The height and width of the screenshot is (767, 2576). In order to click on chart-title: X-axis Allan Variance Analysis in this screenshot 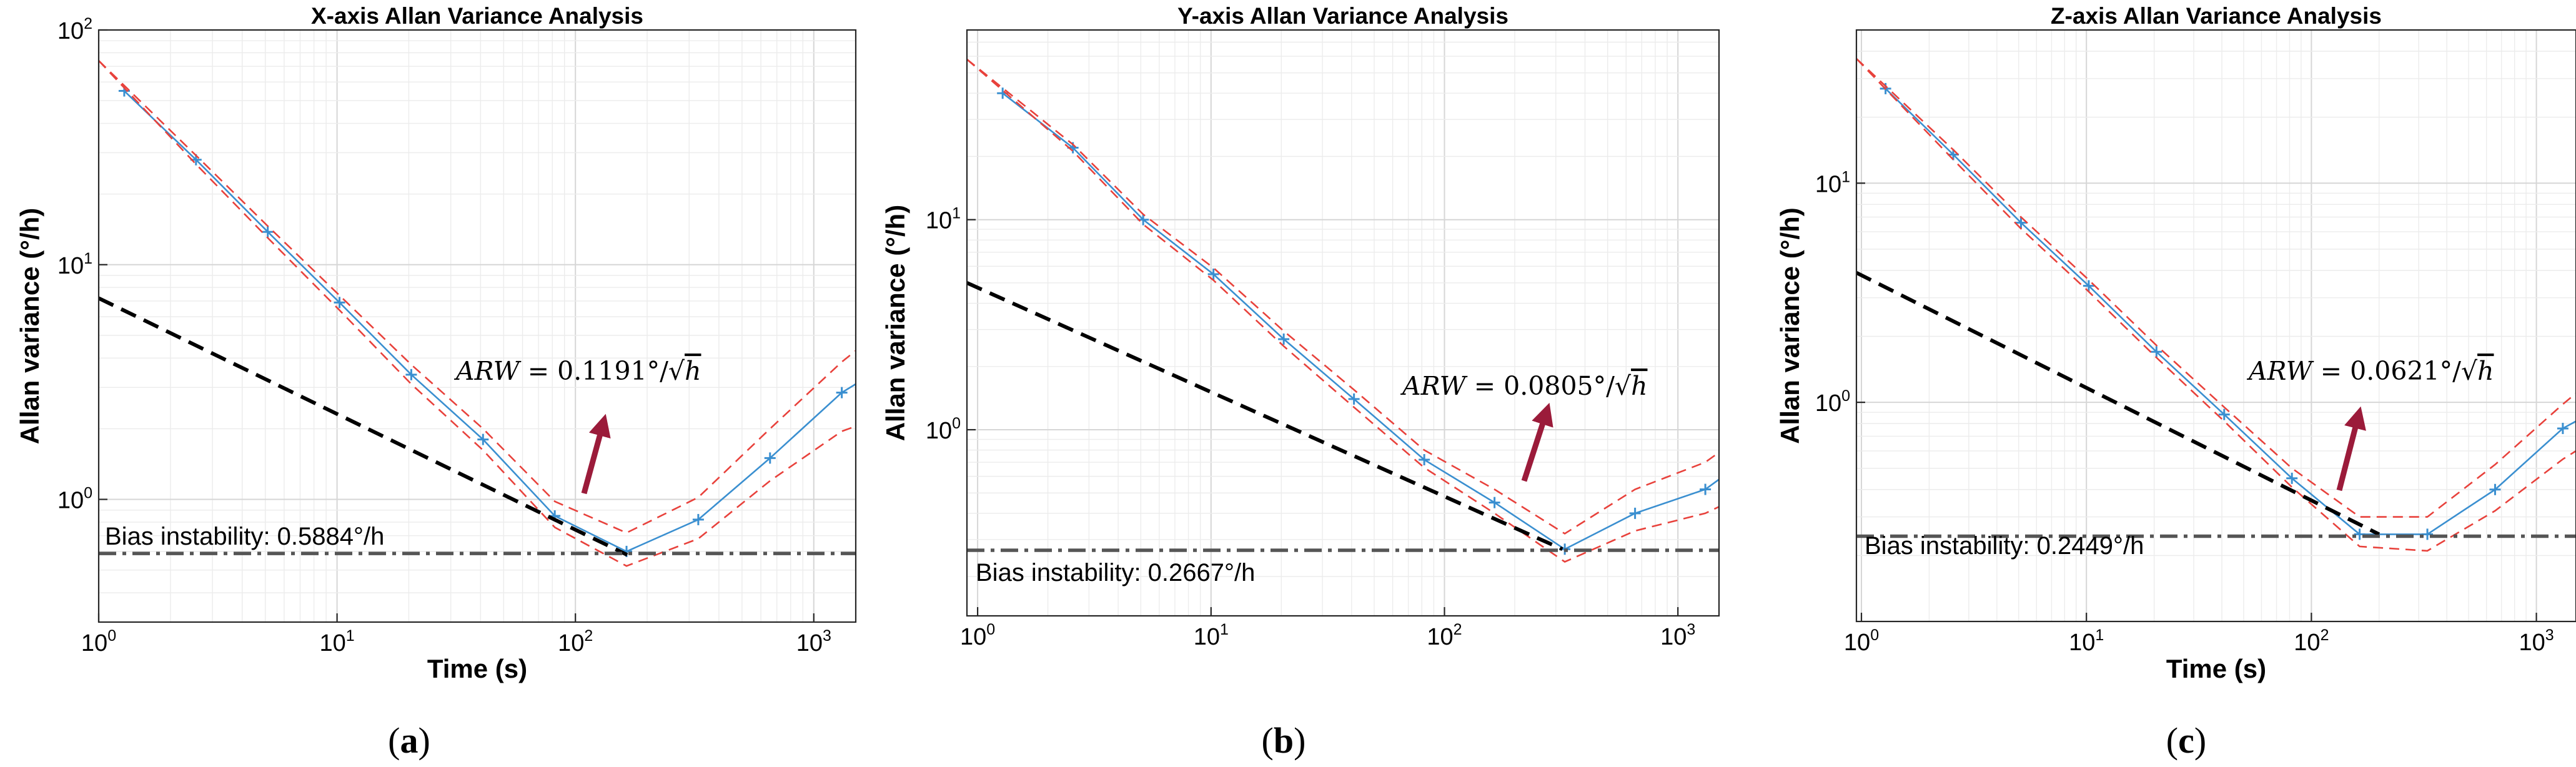, I will do `click(477, 16)`.